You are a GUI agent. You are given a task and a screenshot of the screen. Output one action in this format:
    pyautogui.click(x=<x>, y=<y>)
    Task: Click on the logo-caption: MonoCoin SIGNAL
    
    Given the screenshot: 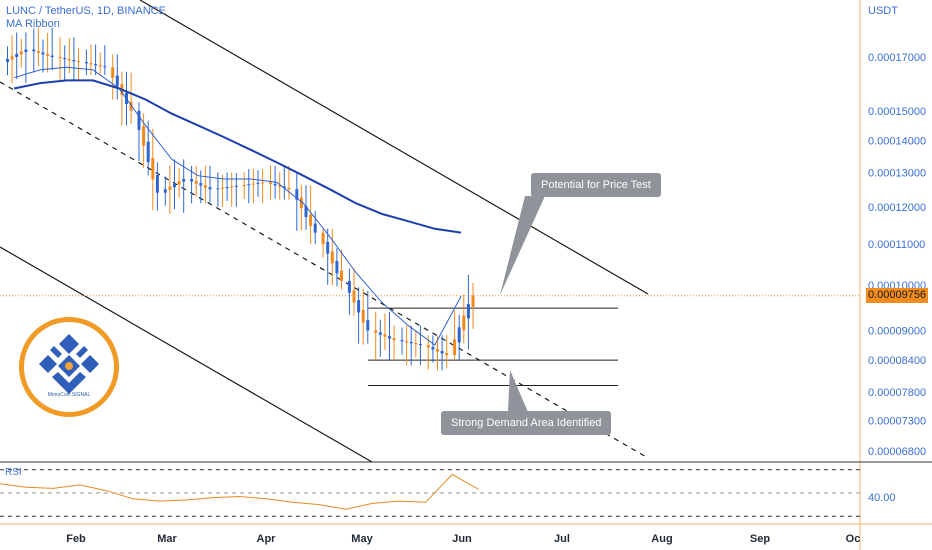 What is the action you would take?
    pyautogui.click(x=69, y=395)
    